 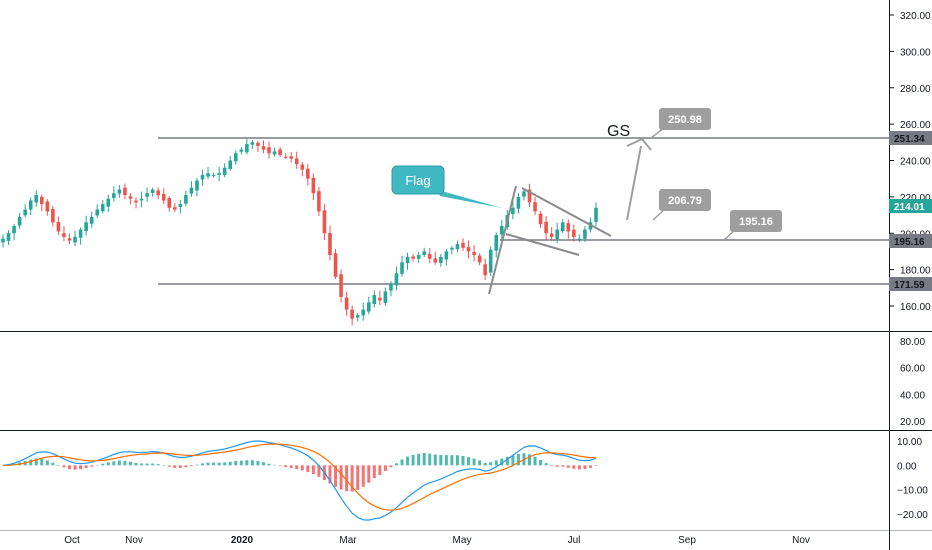 I want to click on indicator-tick-label: 20.00, so click(x=912, y=422).